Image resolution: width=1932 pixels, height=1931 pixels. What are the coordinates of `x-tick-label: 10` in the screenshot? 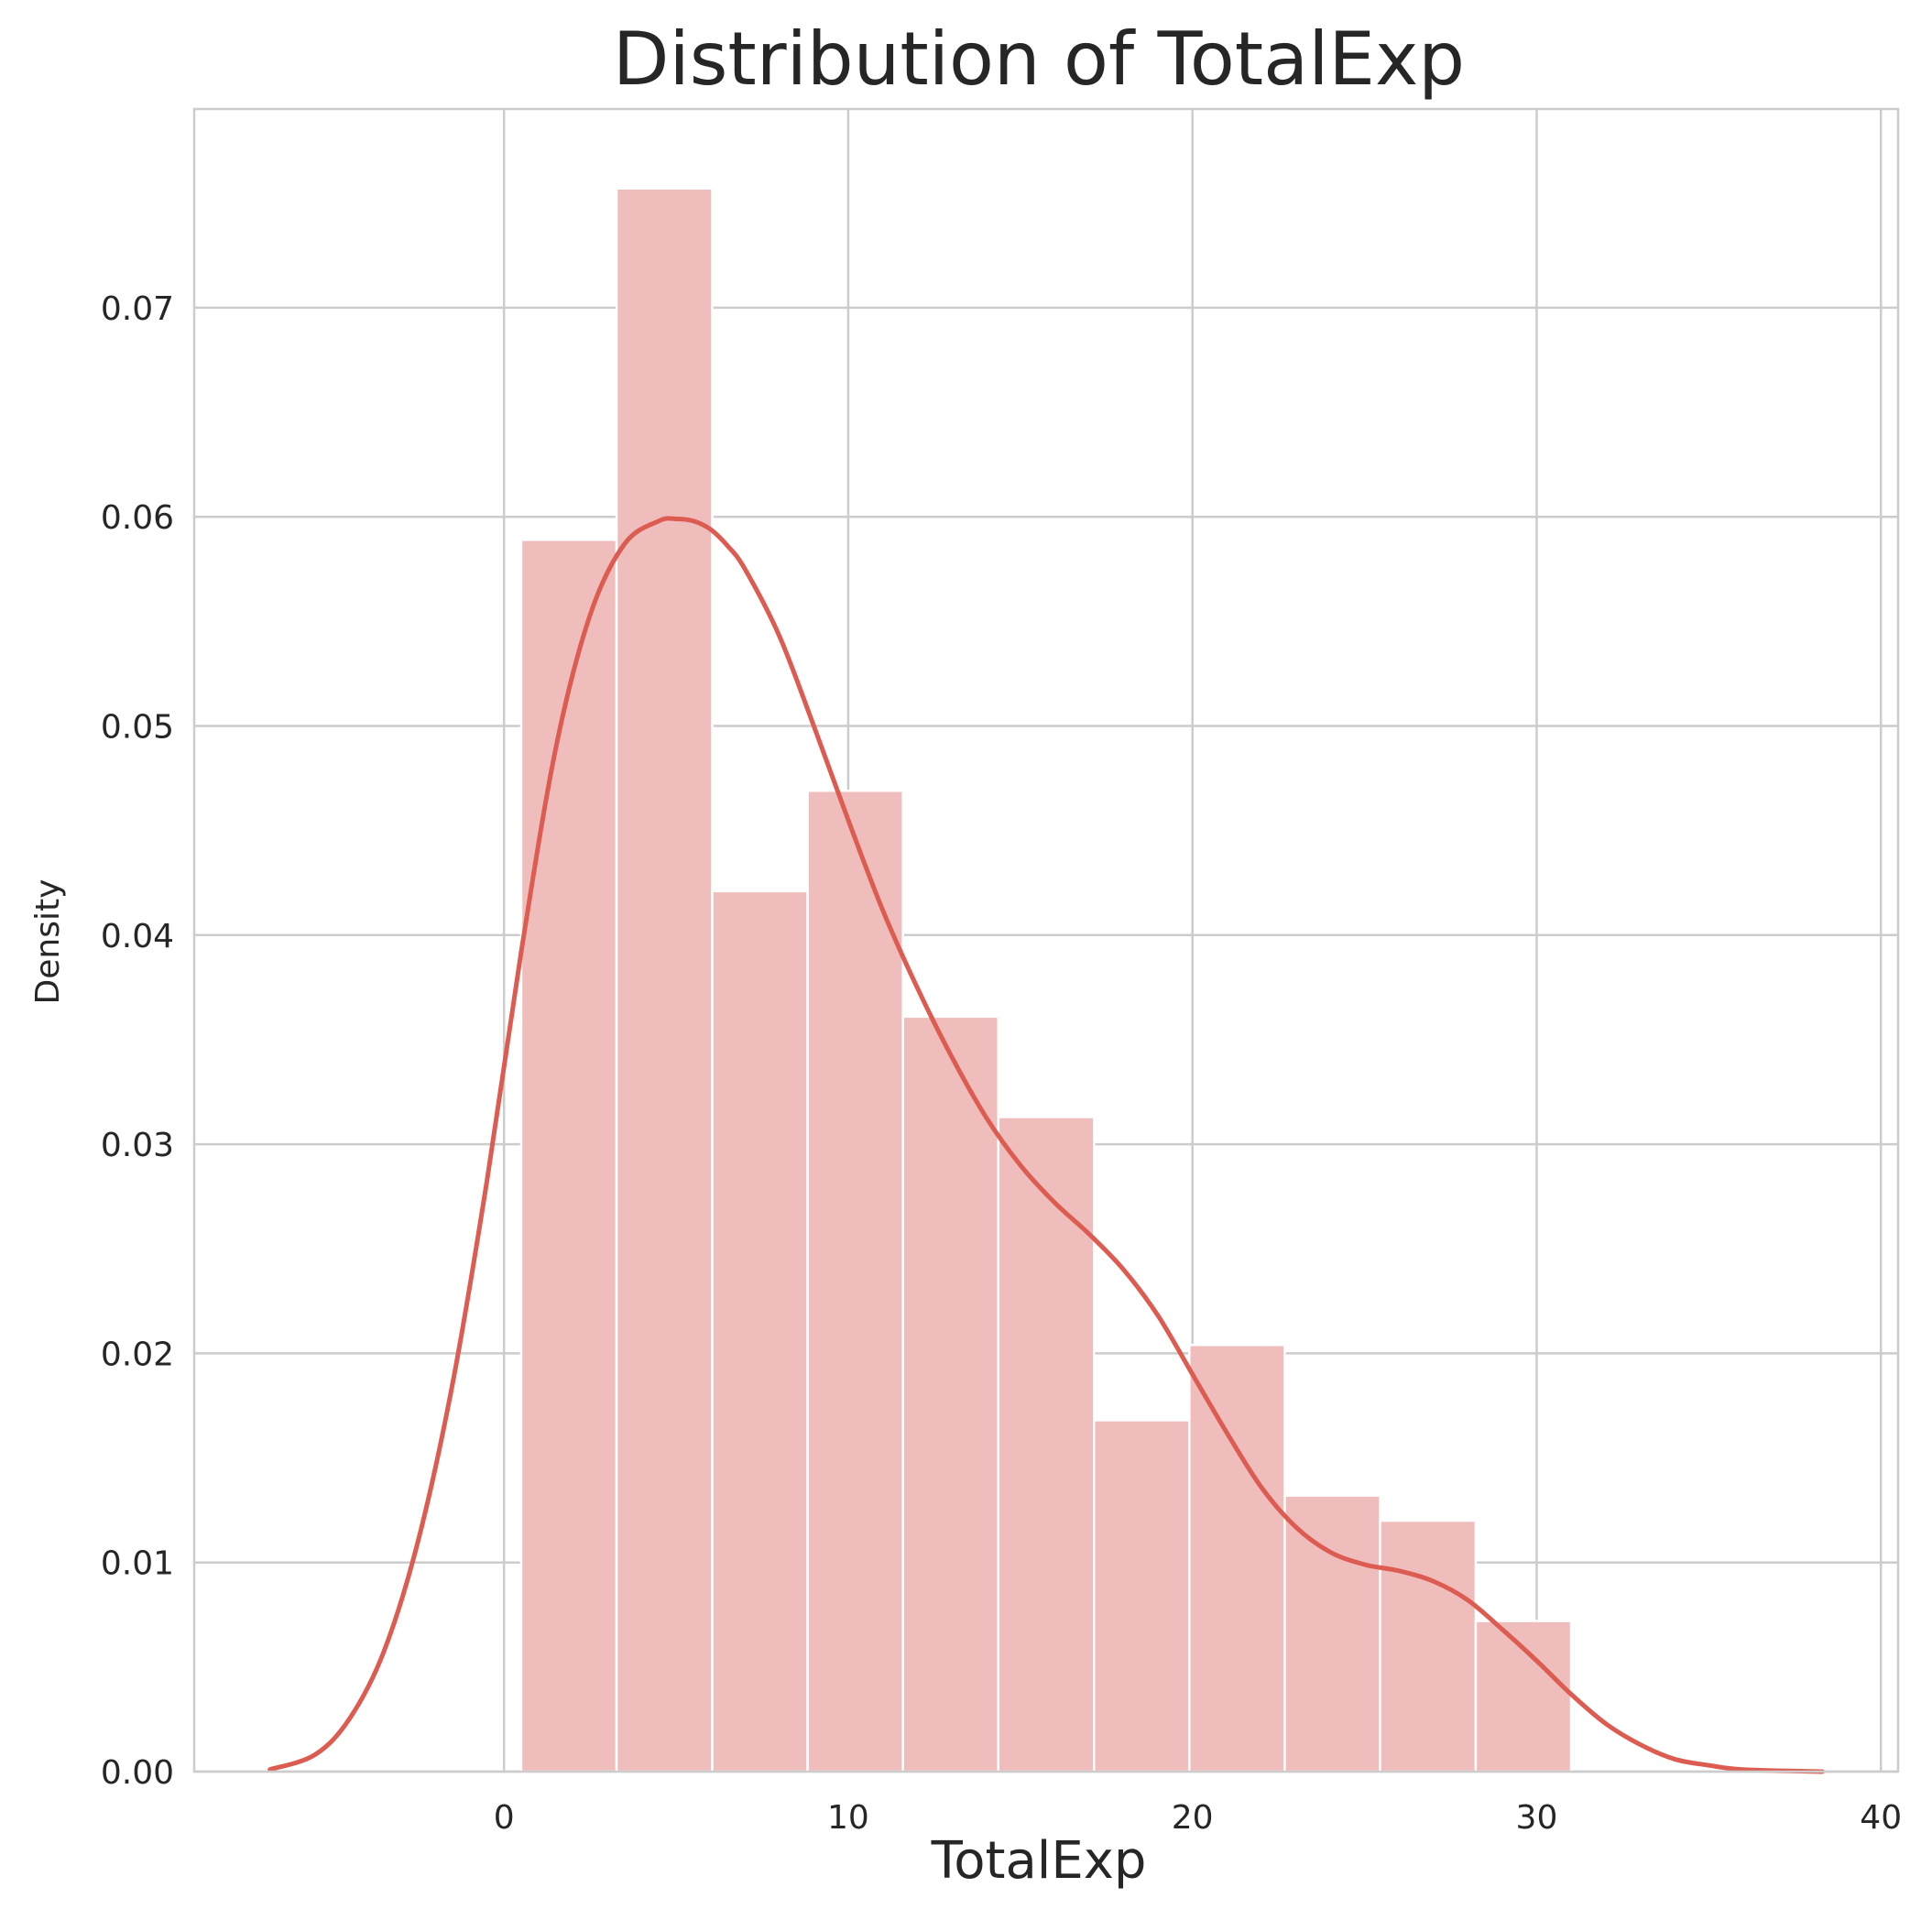 It's located at (848, 1818).